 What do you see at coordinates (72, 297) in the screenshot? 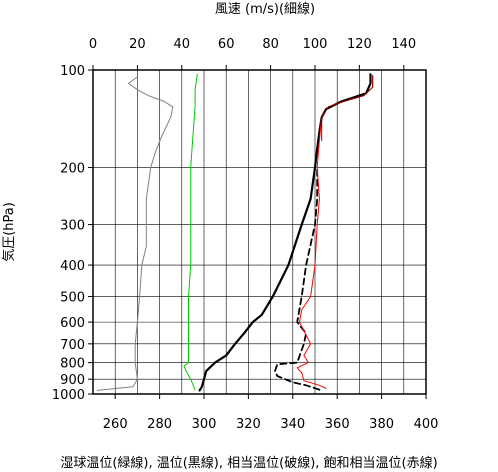
I see `y-tick-label: 500` at bounding box center [72, 297].